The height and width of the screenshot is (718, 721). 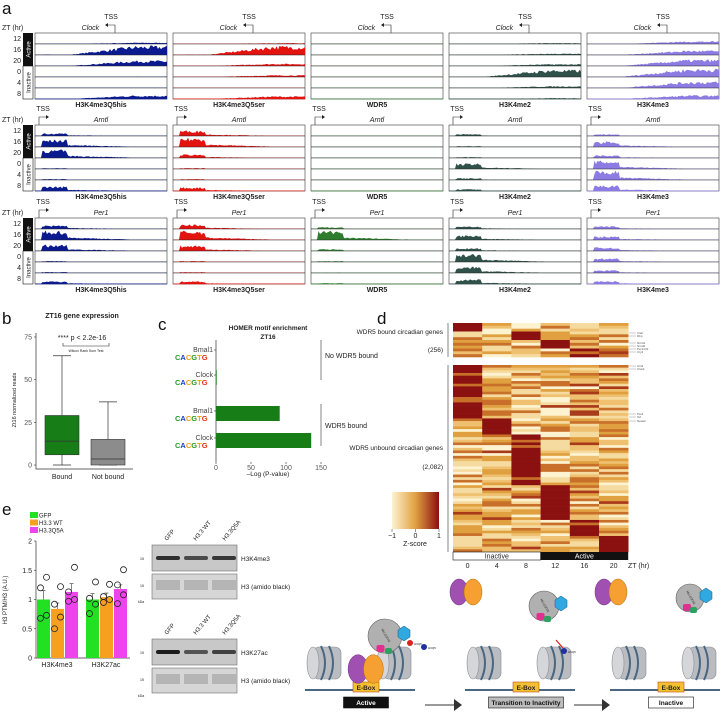 What do you see at coordinates (15, 399) in the screenshot?
I see `boxplot-ylabel: Zt16 normalized reads` at bounding box center [15, 399].